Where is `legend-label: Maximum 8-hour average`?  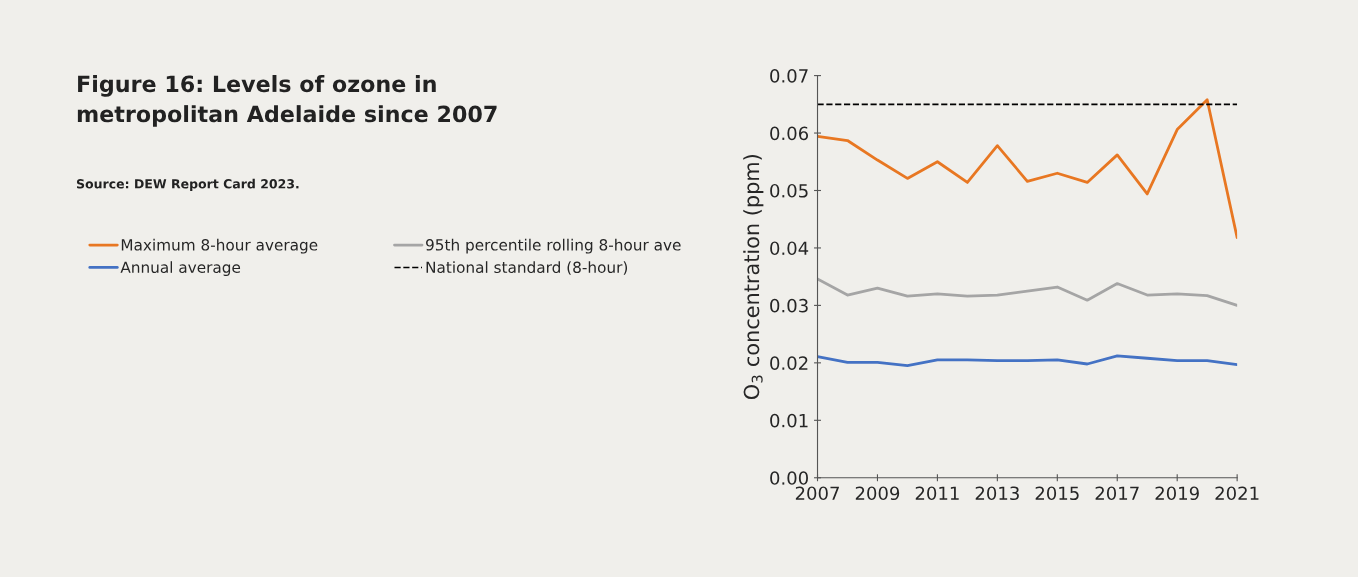 legend-label: Maximum 8-hour average is located at coordinates (219, 246).